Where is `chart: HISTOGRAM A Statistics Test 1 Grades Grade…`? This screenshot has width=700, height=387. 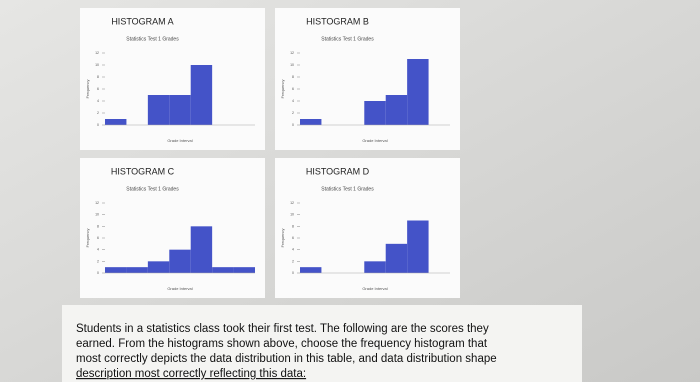
chart: HISTOGRAM A Statistics Test 1 Grades Grade… is located at coordinates (172, 79).